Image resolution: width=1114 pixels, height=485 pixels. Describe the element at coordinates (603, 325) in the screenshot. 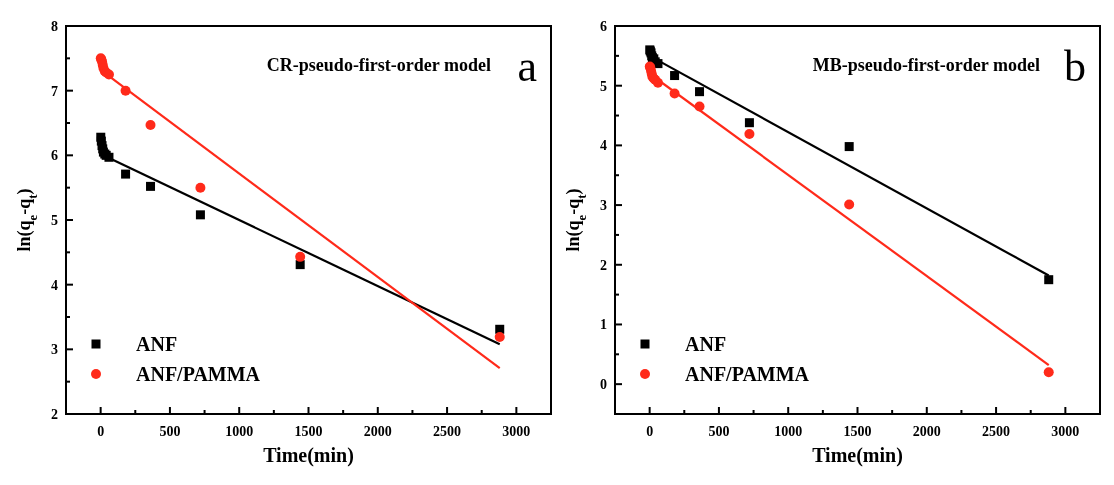

I see `y-tick-label: 1` at that location.